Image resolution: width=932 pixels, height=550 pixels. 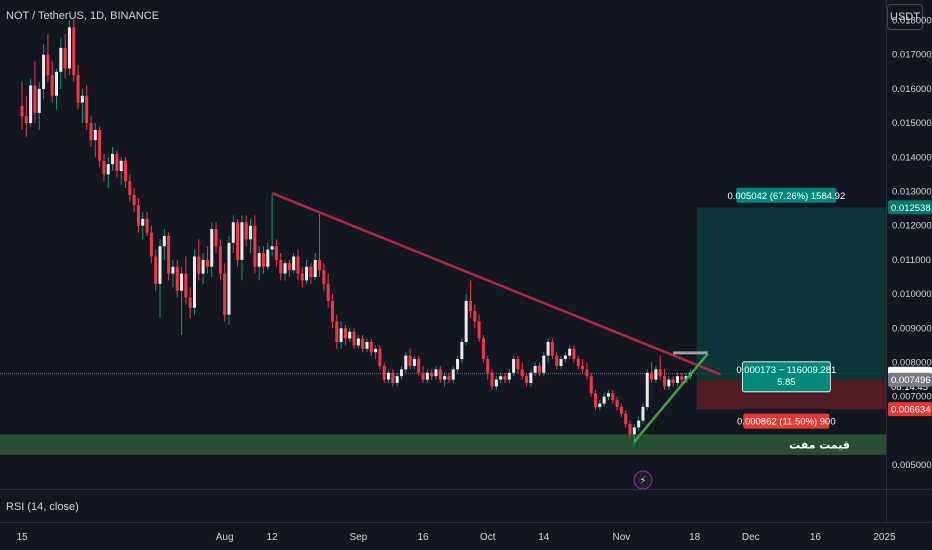 I want to click on y-tick-label: 0.008000, so click(x=912, y=362).